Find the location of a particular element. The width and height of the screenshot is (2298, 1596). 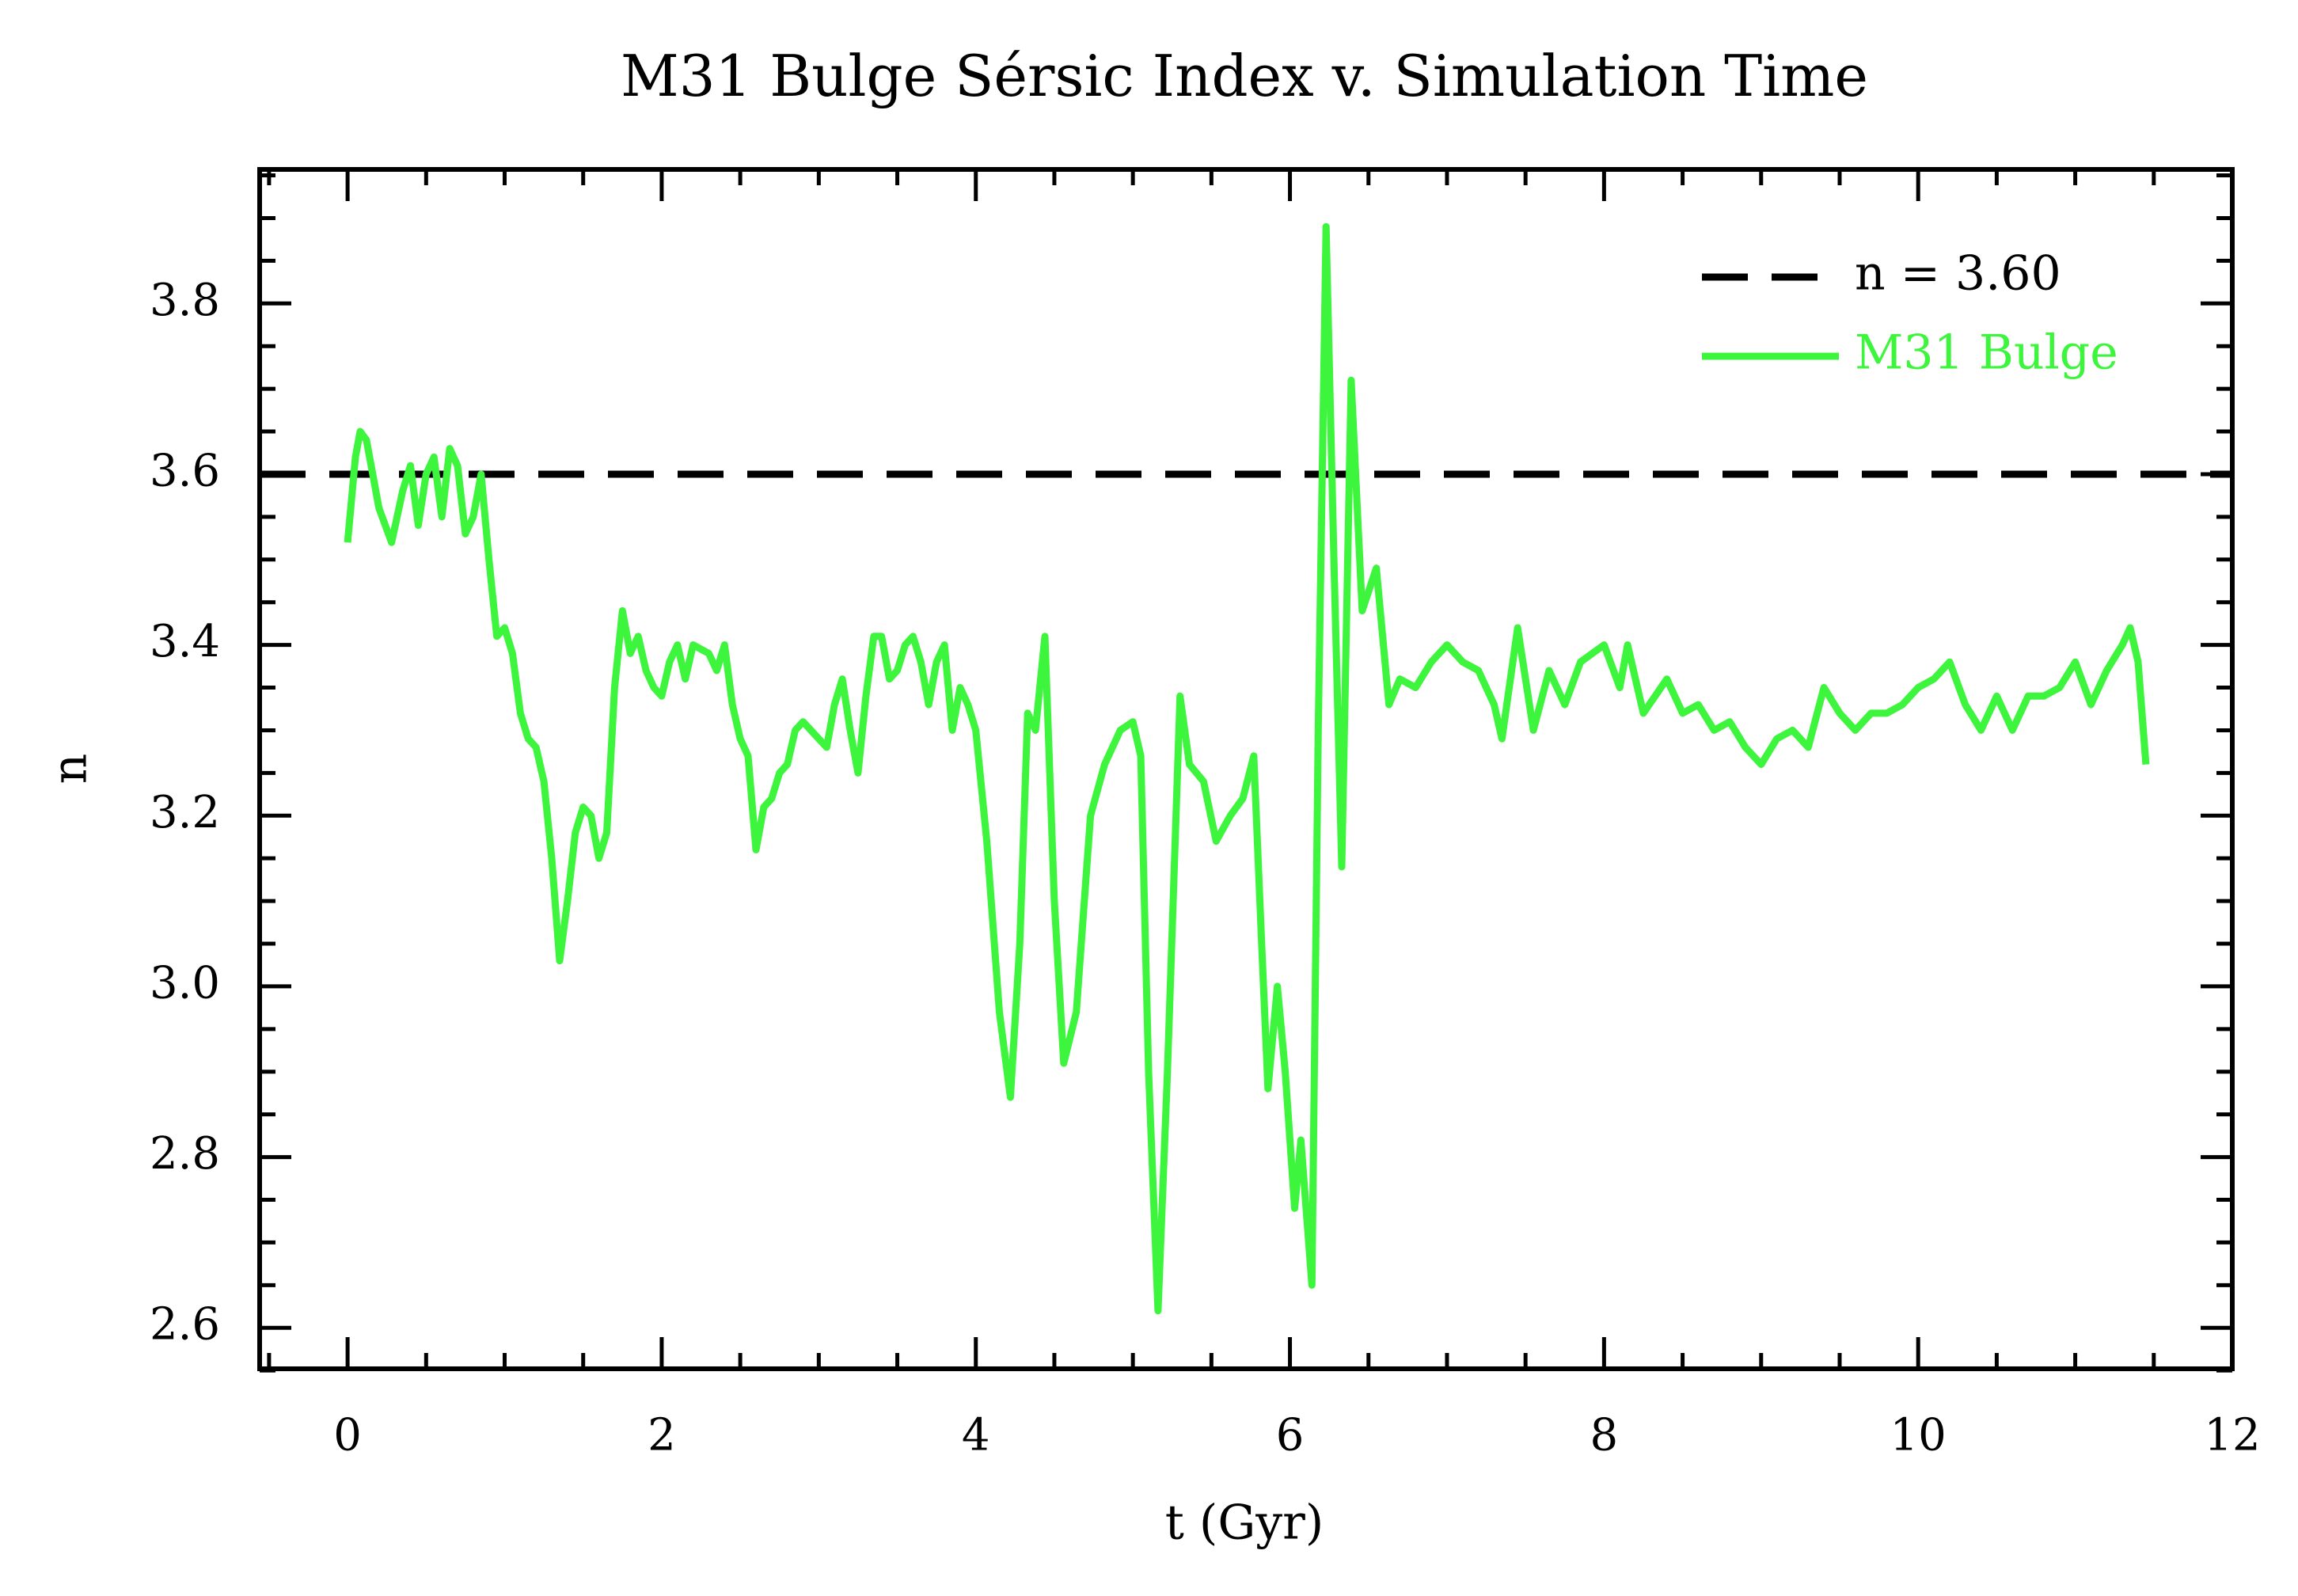

y-tick-label: 2.6 is located at coordinates (185, 1325).